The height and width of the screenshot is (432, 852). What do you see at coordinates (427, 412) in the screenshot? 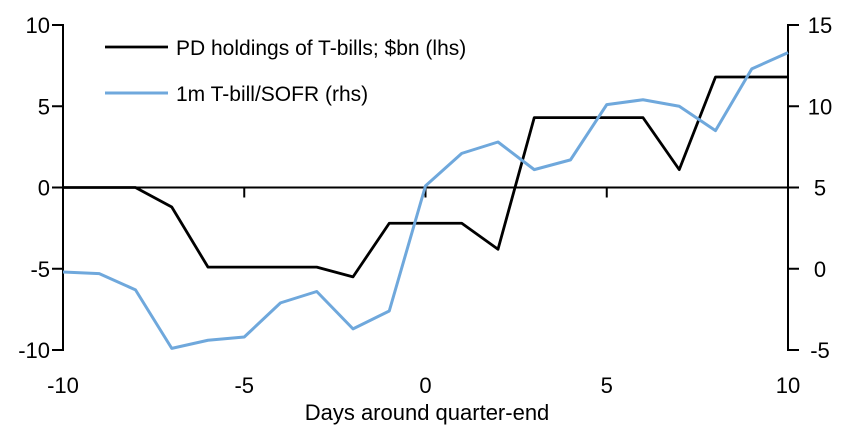
I see `x-axis-title: Days around quarter-end` at bounding box center [427, 412].